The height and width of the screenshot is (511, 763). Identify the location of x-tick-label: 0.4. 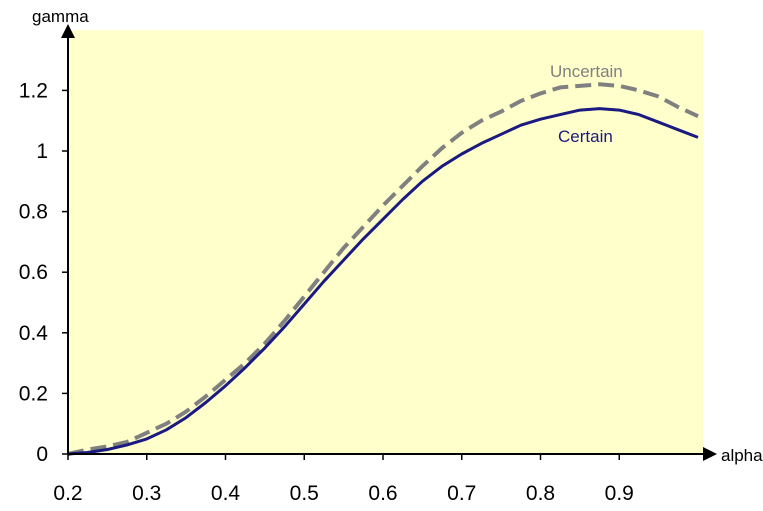
(226, 493).